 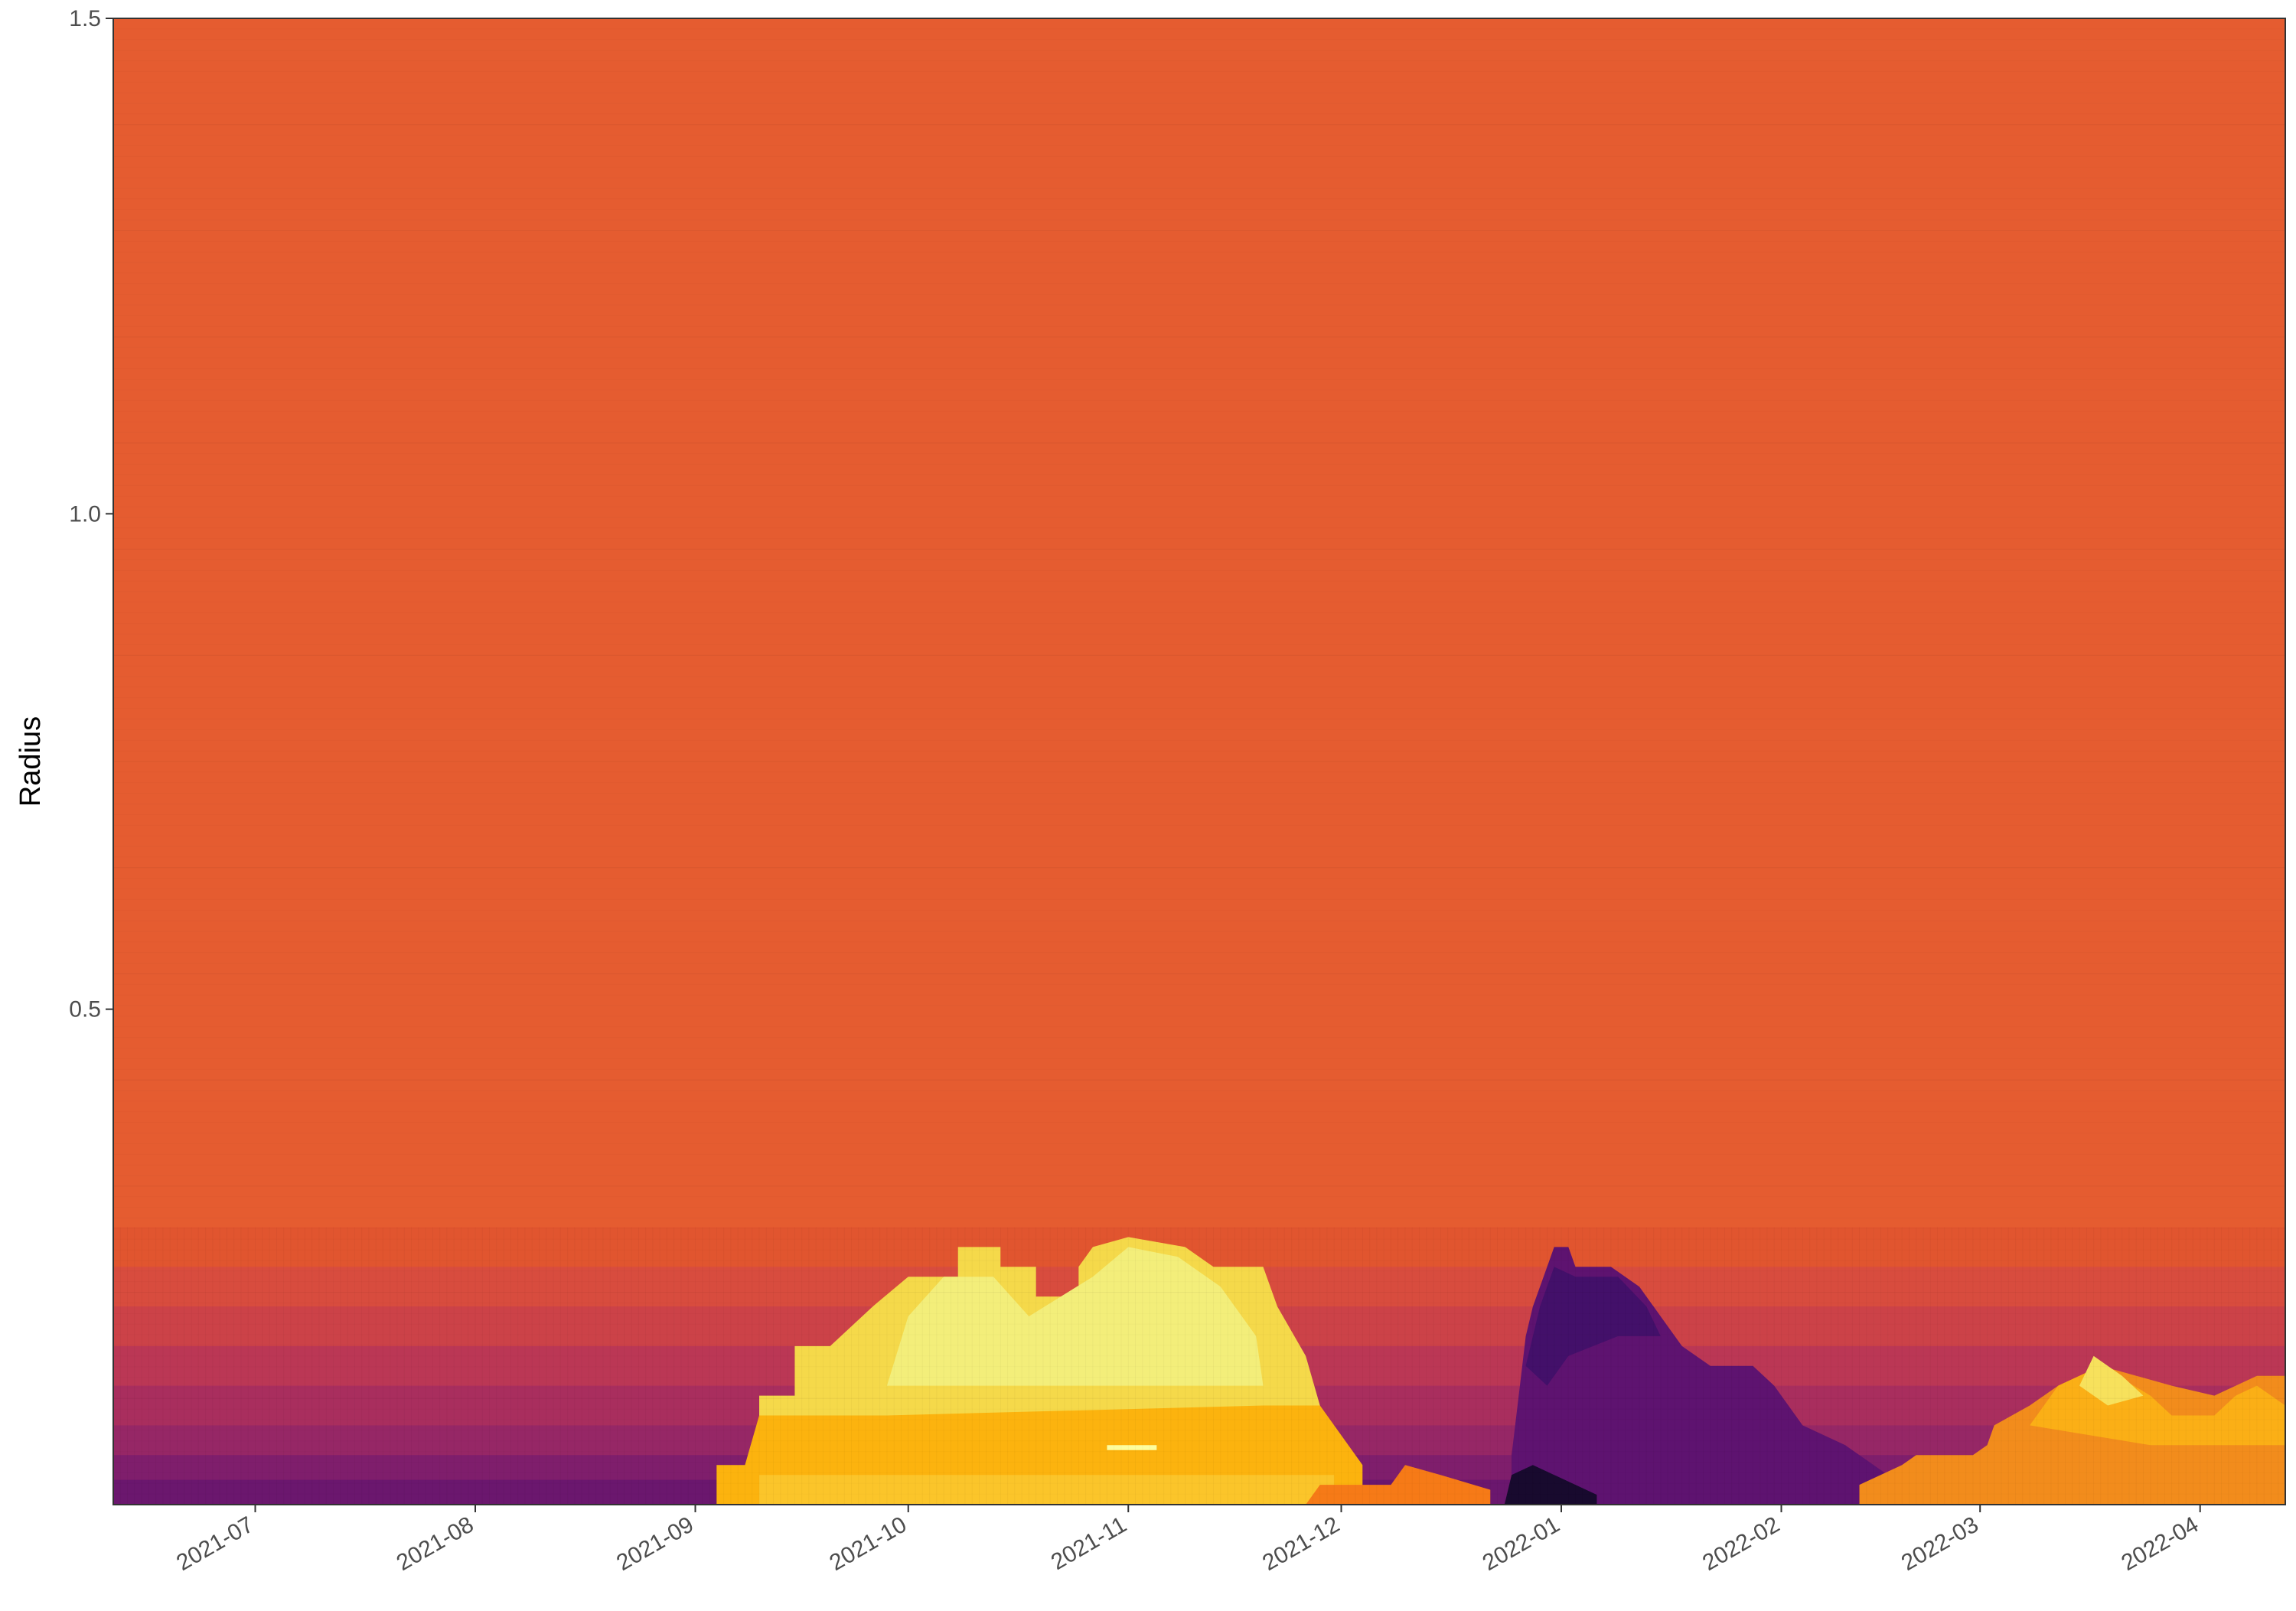 What do you see at coordinates (1521, 1544) in the screenshot?
I see `x-tick-label-6: 2022-01` at bounding box center [1521, 1544].